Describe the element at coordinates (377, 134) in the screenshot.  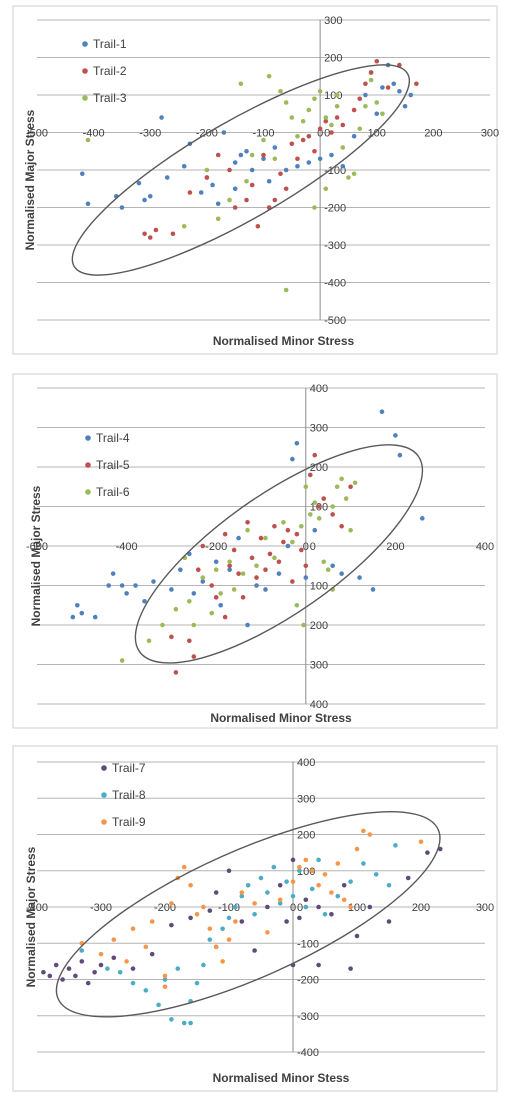
I see `x-tick-label: 100` at that location.